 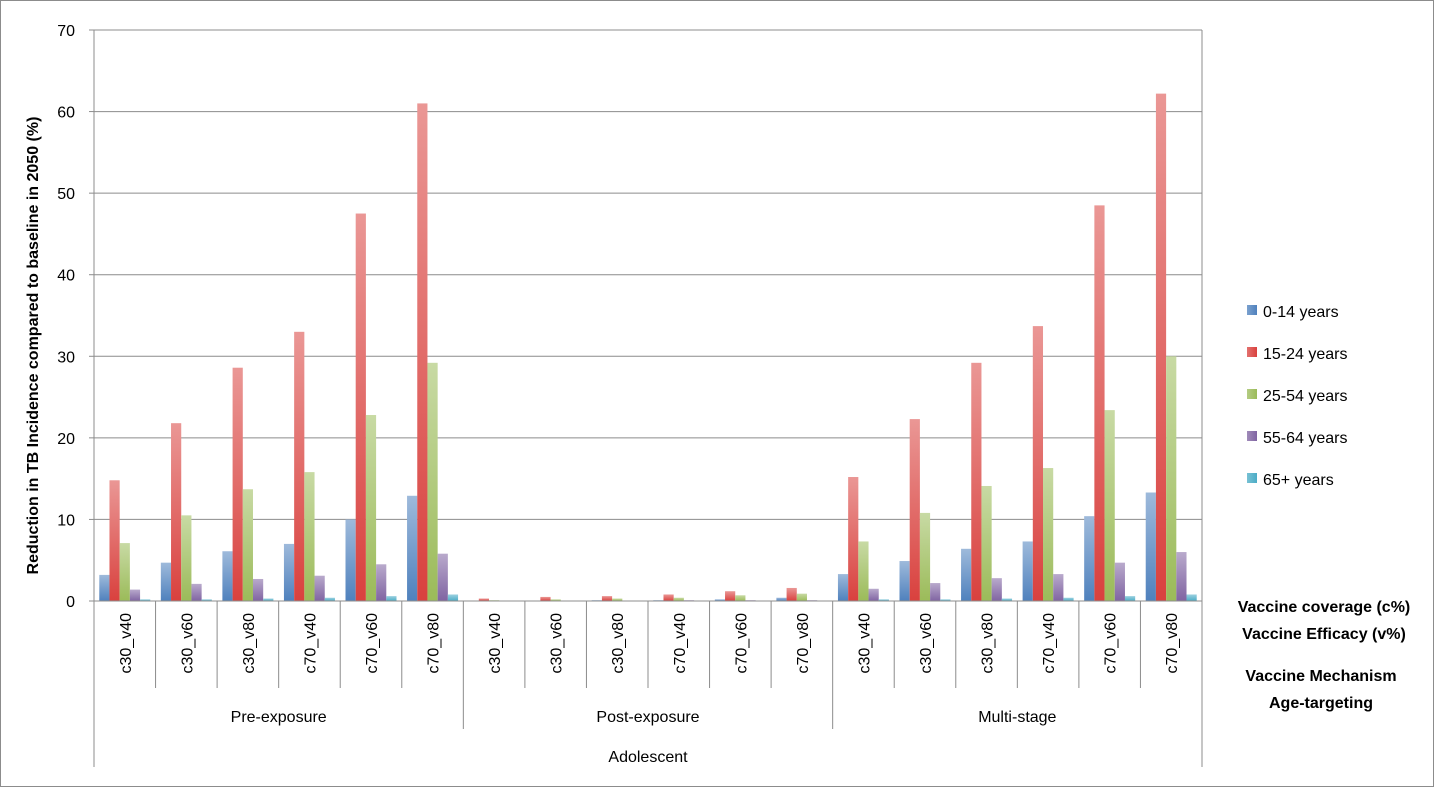 What do you see at coordinates (1320, 676) in the screenshot?
I see `axis-level-label: Vaccine Mechanism` at bounding box center [1320, 676].